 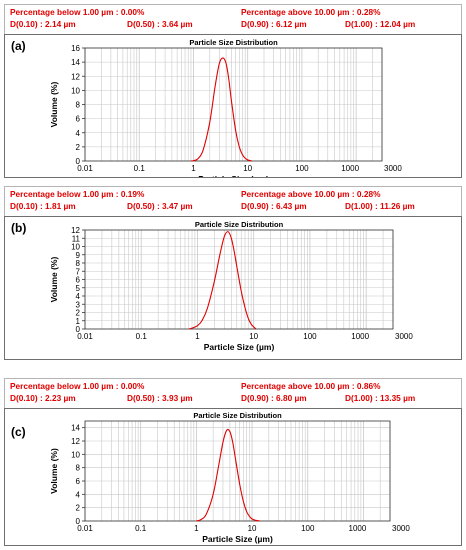 What do you see at coordinates (43, 398) in the screenshot?
I see `d10-value: D(0.10) : 2.23 µm` at bounding box center [43, 398].